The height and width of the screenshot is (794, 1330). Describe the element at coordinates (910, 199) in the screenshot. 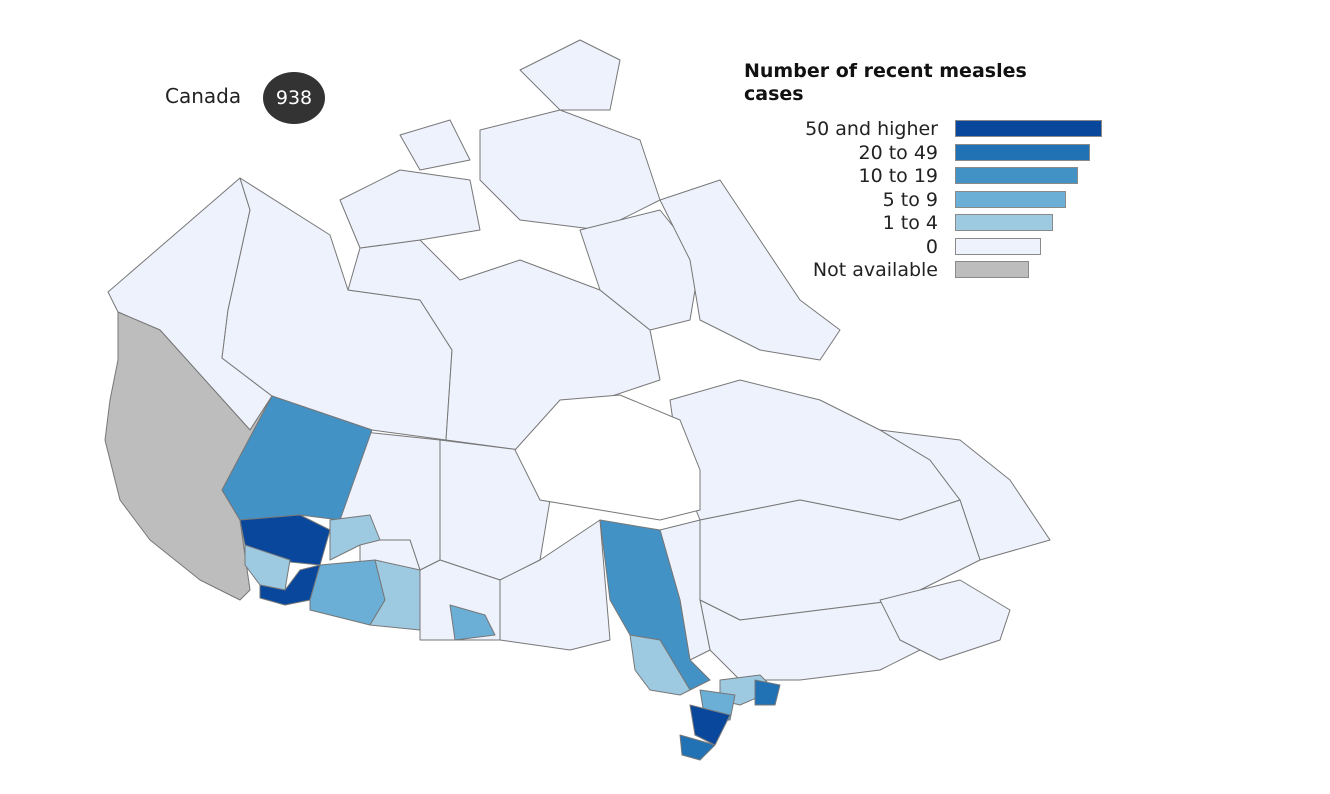

I see `legend-item-label: 5 to 9` at that location.